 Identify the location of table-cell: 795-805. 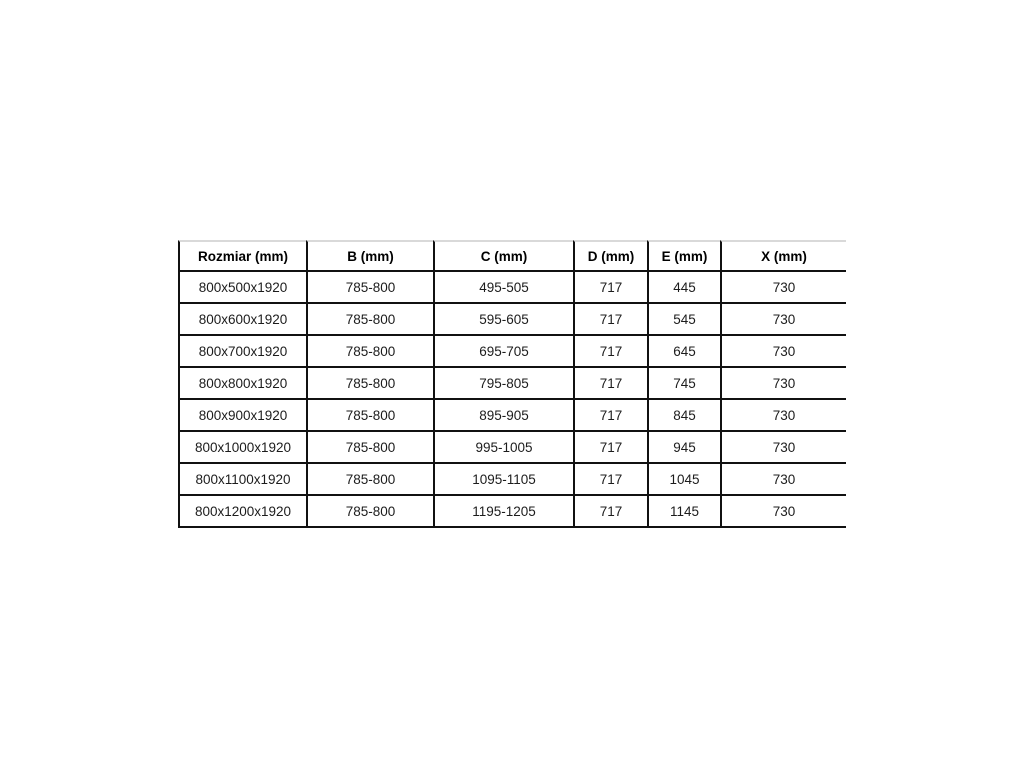
(503, 384).